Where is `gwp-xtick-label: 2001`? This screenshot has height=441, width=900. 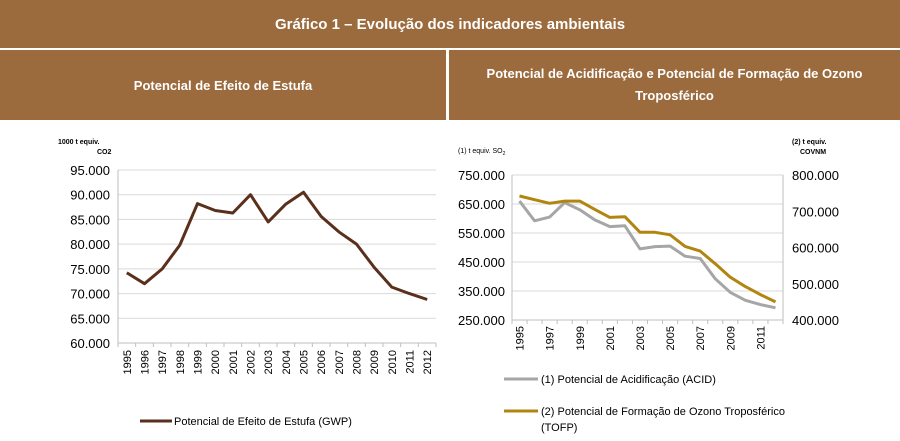
gwp-xtick-label: 2001 is located at coordinates (234, 362).